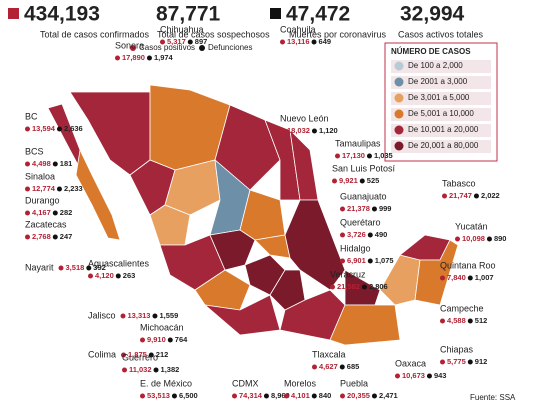 This screenshot has width=550, height=412. I want to click on state-name: Puebla, so click(354, 383).